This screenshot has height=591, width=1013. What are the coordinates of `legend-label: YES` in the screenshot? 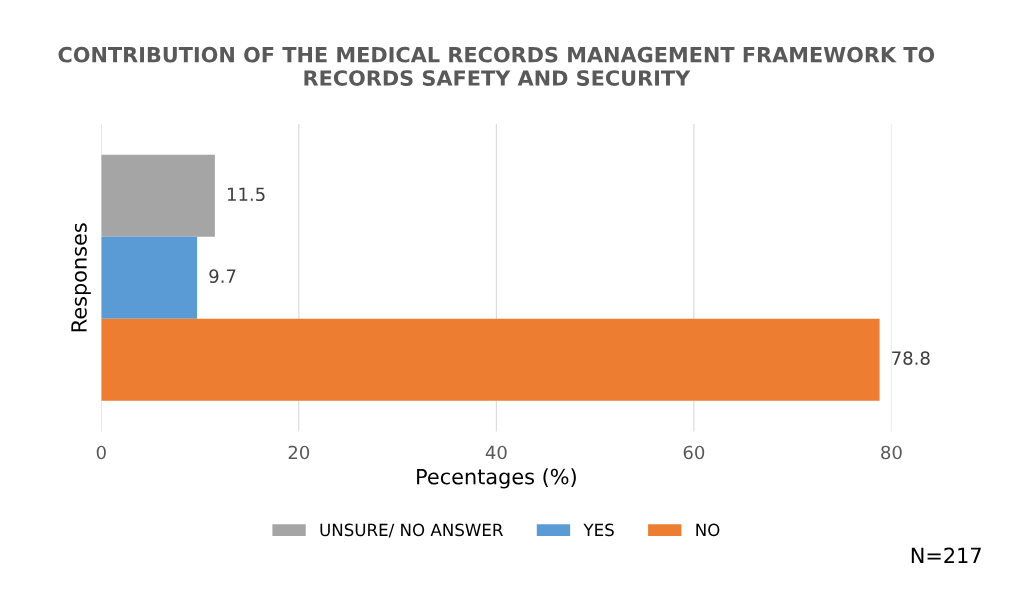 It's located at (598, 530).